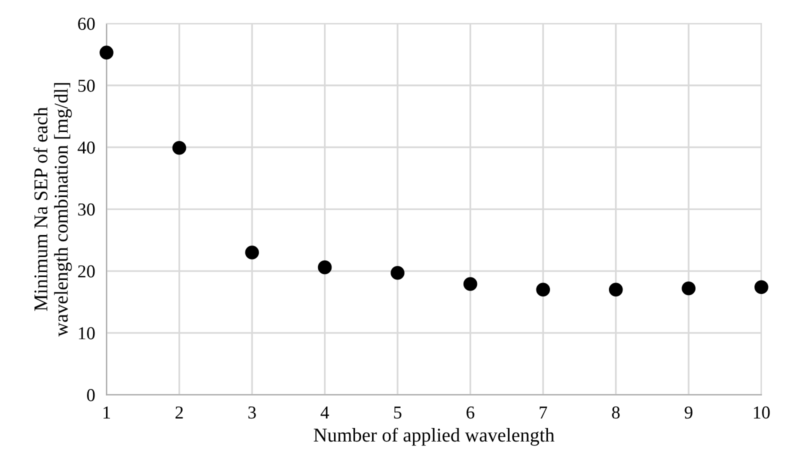  Describe the element at coordinates (86, 24) in the screenshot. I see `y-tick-label: 60` at that location.